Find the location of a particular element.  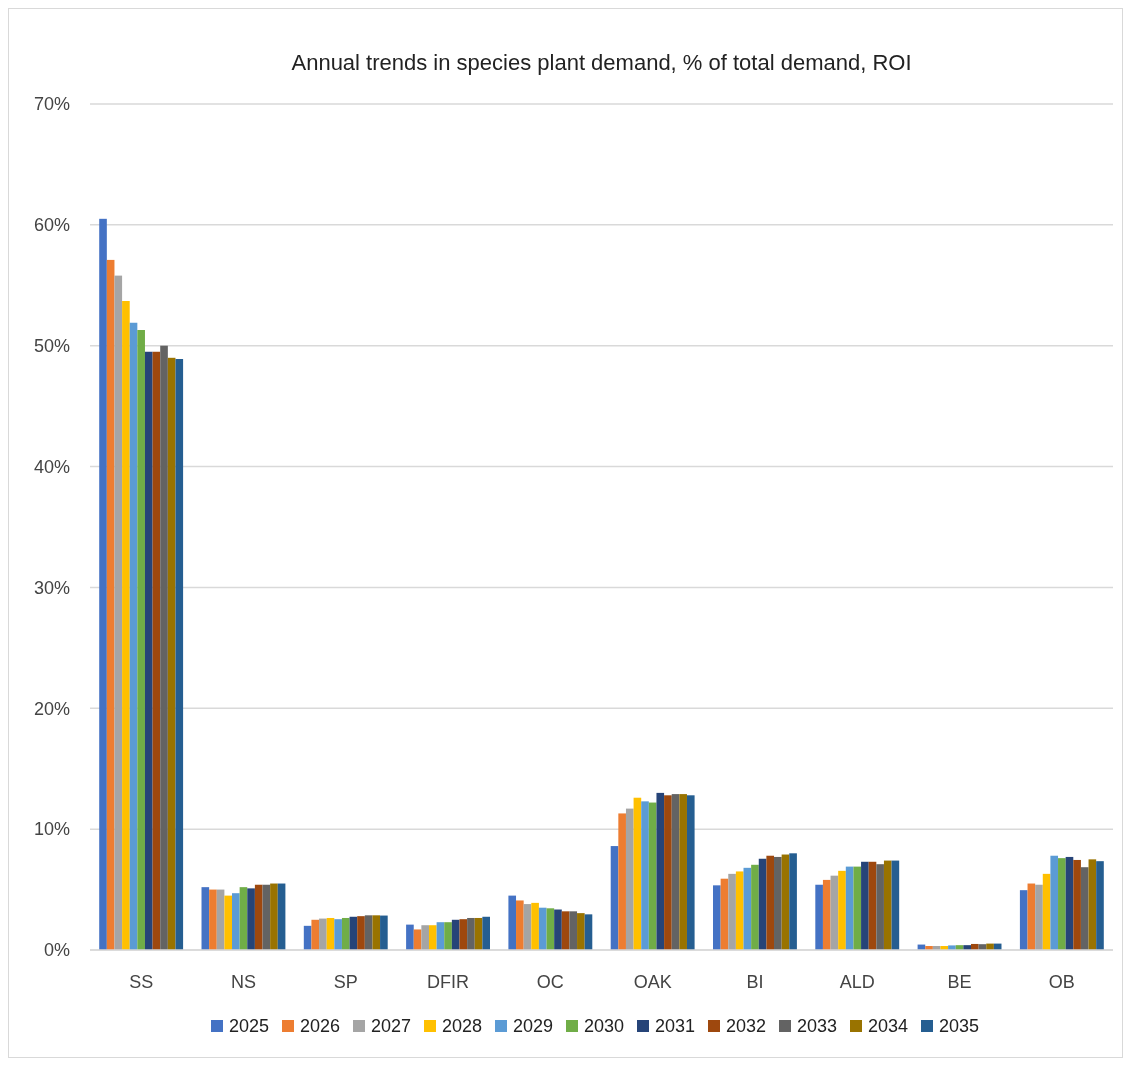

x-tick-label: BE is located at coordinates (959, 982).